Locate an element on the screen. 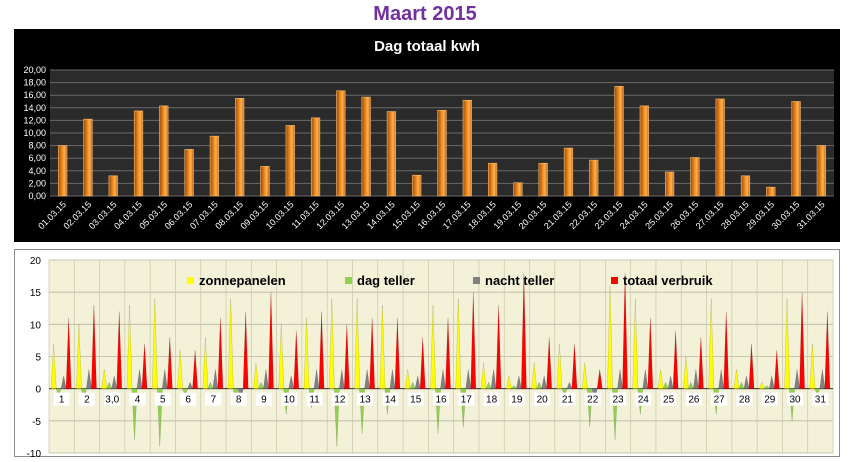 The width and height of the screenshot is (850, 462). y-tick-label: 10,00 is located at coordinates (34, 133).